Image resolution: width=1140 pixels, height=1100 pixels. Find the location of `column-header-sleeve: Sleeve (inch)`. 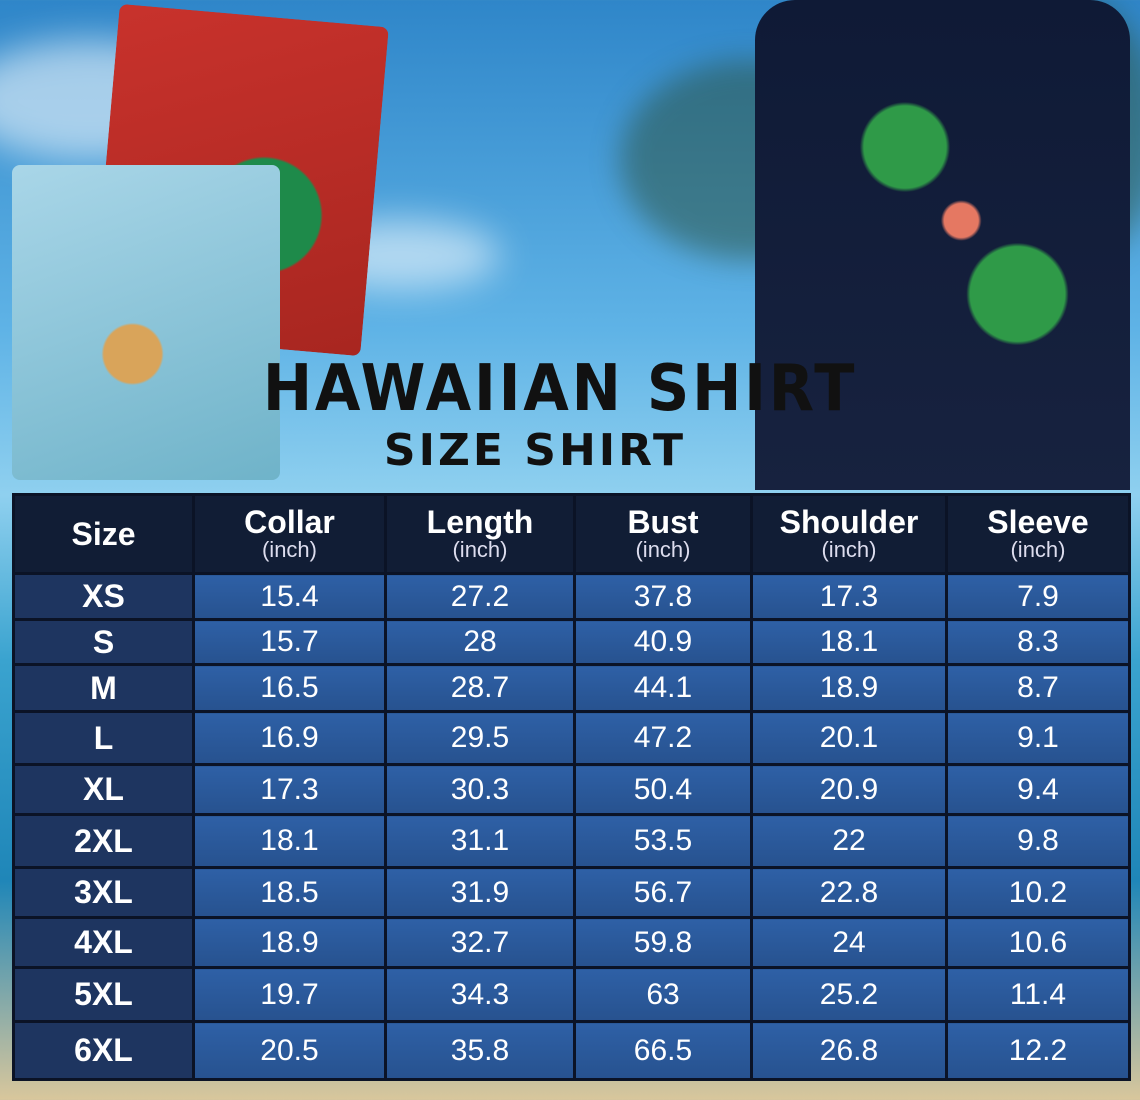

column-header-sleeve: Sleeve (inch) is located at coordinates (1038, 534).